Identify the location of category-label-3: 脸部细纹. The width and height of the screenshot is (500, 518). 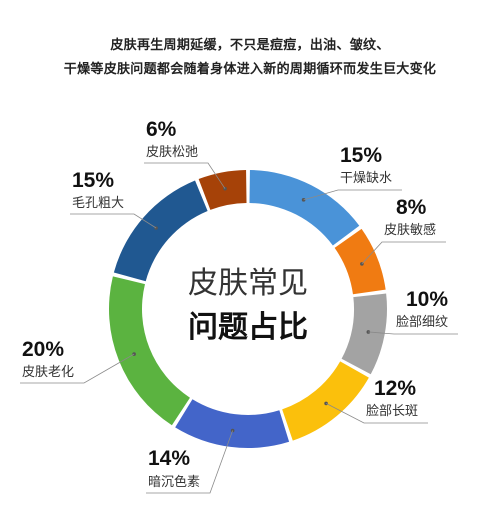
(422, 322).